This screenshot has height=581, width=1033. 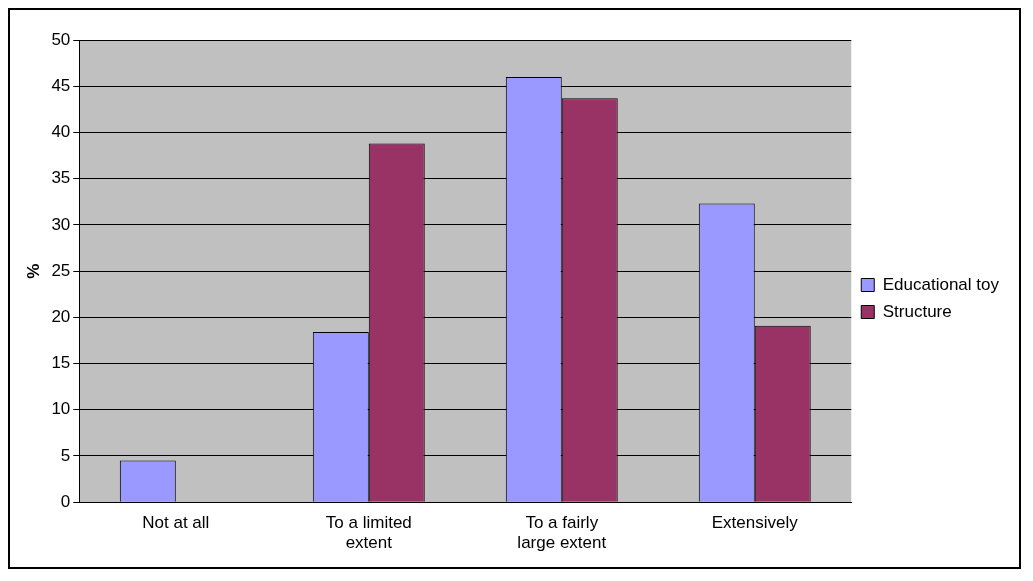 I want to click on legend-label: Structure, so click(x=917, y=311).